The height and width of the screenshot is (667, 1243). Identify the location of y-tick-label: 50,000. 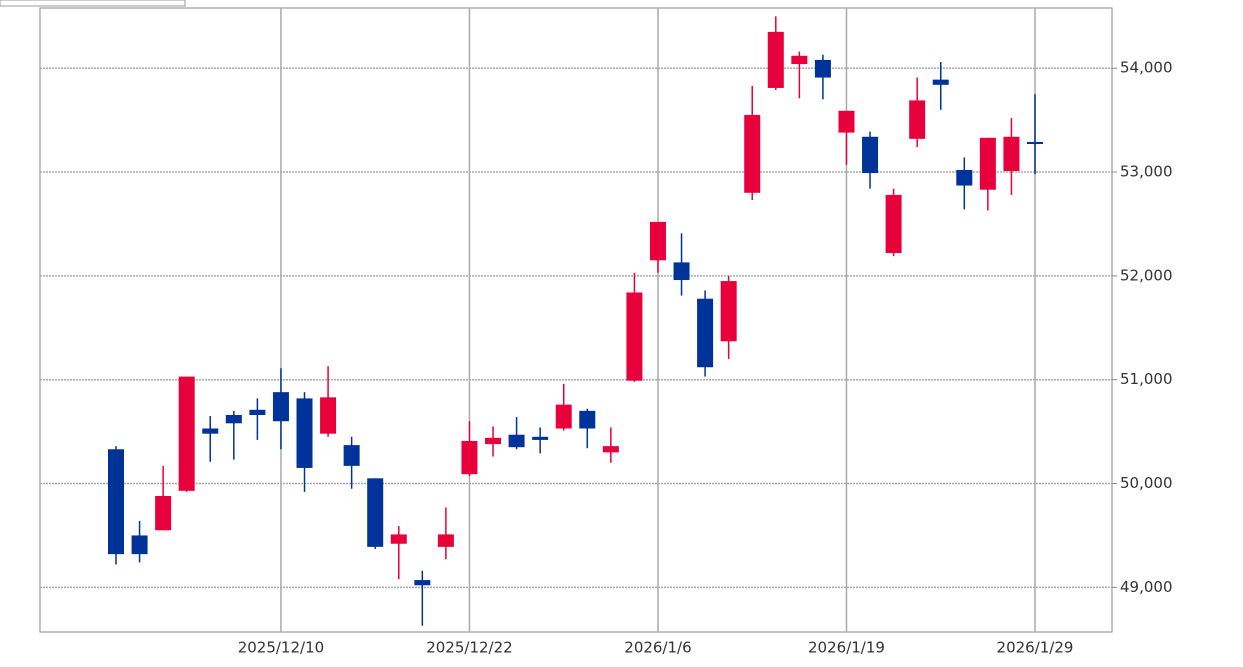
(1146, 483).